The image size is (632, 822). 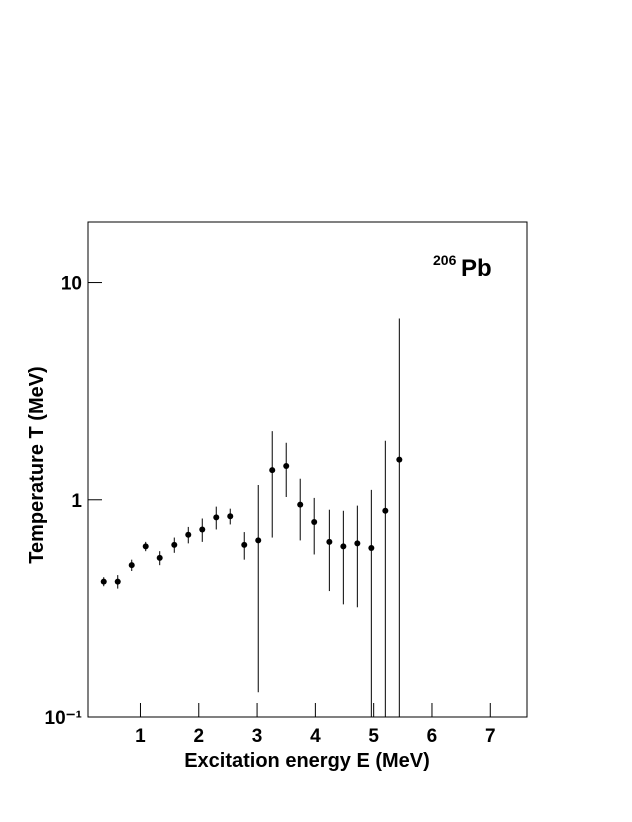 I want to click on x-tick-label: 2, so click(x=198, y=736).